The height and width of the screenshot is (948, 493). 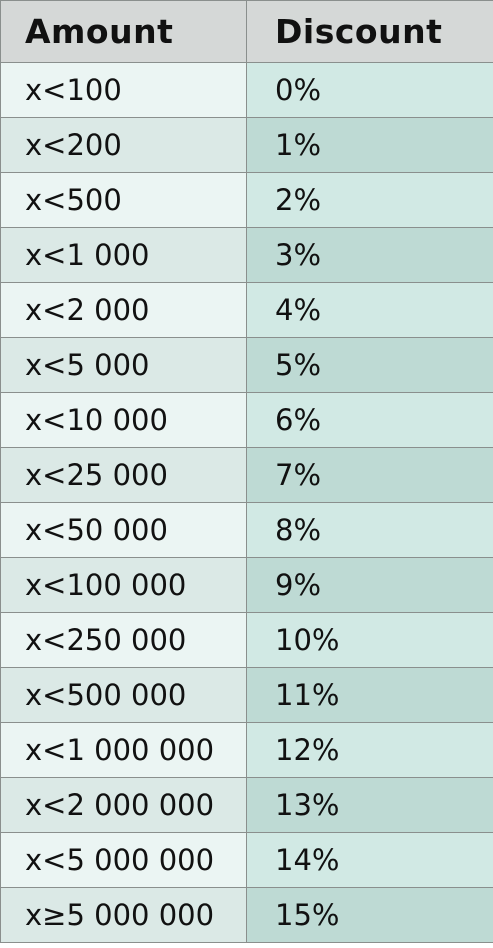 I want to click on table-row: x<500 000 11%, so click(x=246, y=695).